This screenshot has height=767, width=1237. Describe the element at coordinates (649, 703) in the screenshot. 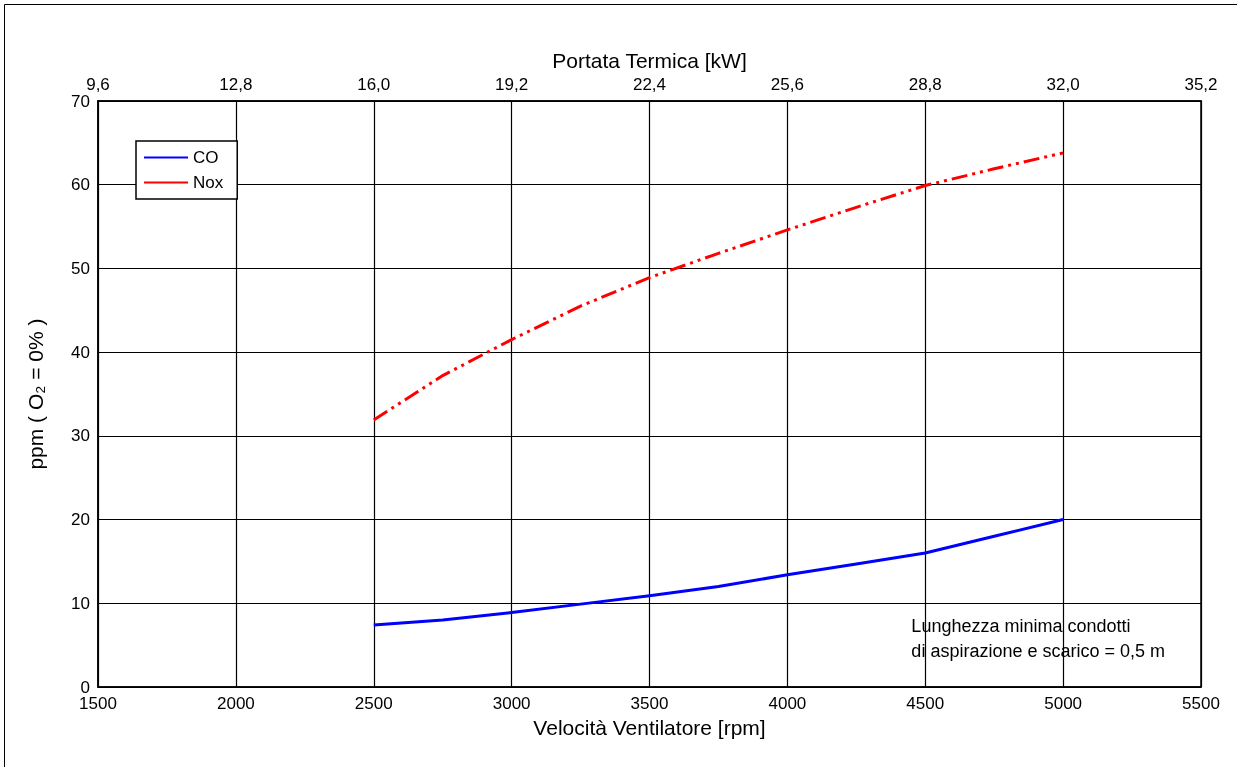

I see `x-tick-label: 3500` at that location.